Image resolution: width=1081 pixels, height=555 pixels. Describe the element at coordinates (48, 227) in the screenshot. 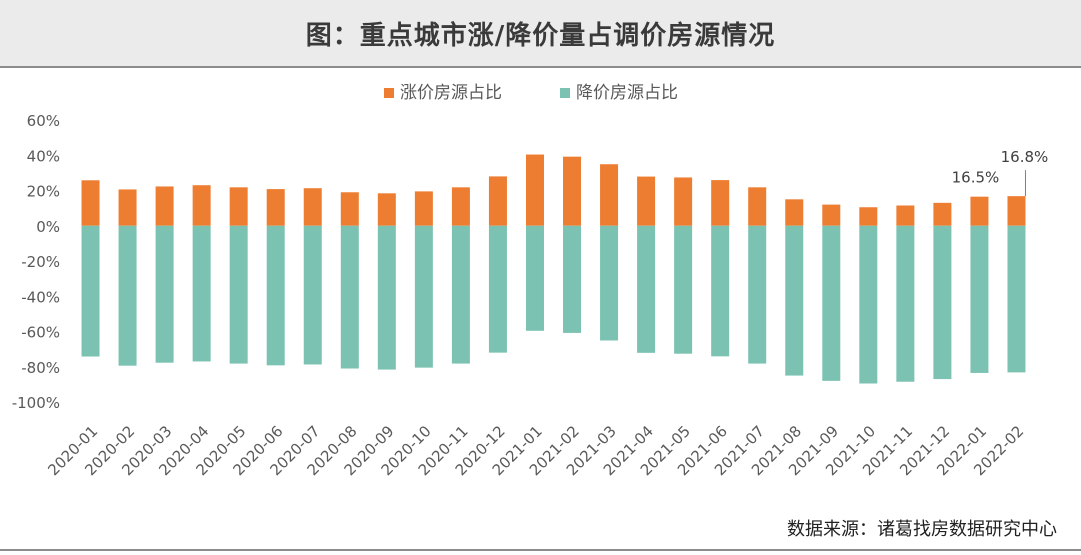

I see `y-tick-label: 0%` at that location.